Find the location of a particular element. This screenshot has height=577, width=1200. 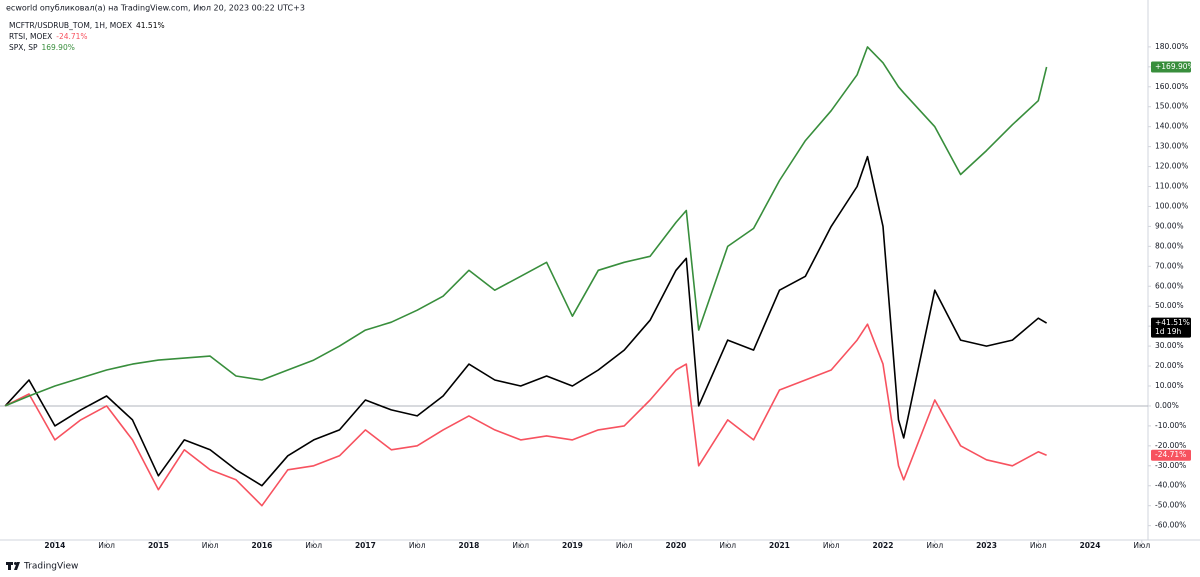

y-tick-label: 100.00% is located at coordinates (1171, 205).